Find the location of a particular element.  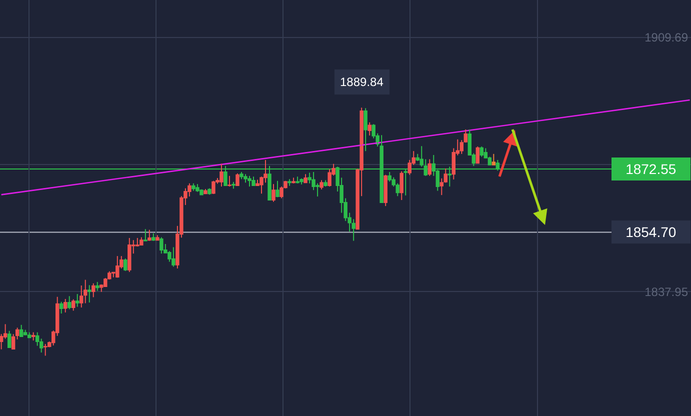

ref-line-label: 1854.70 is located at coordinates (651, 232).